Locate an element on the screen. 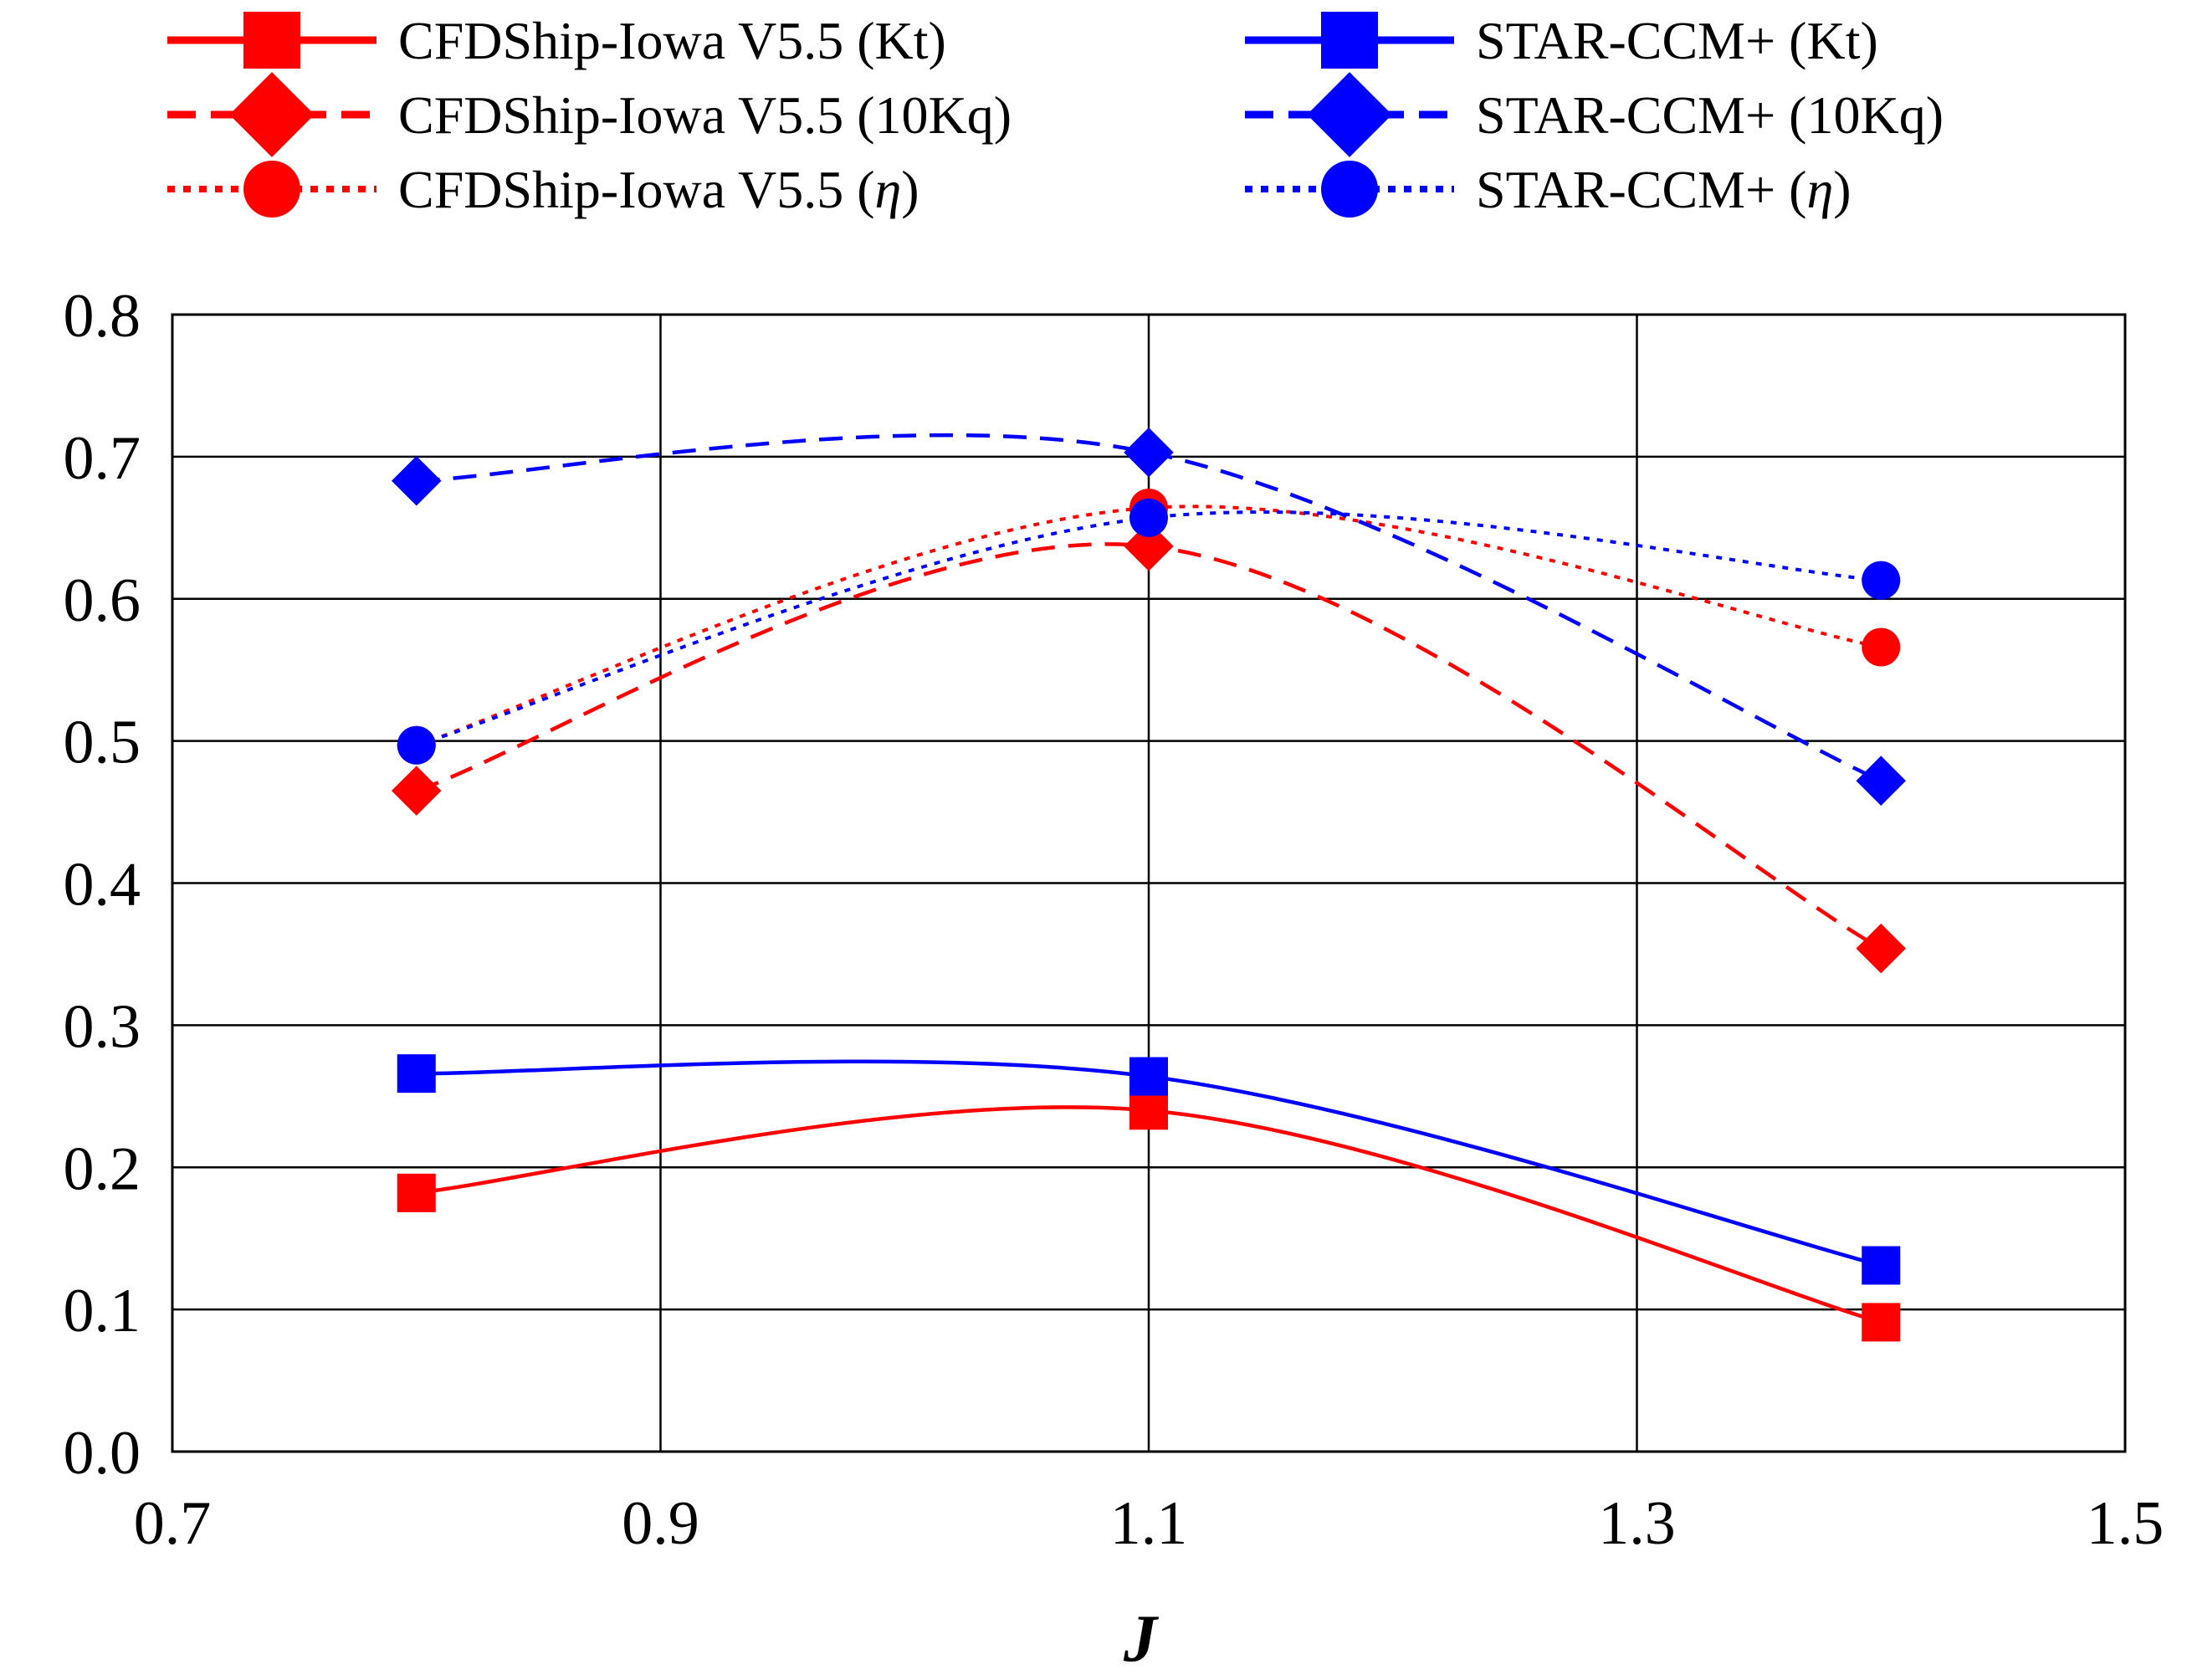  y-tick-label: 0.4 is located at coordinates (102, 885).